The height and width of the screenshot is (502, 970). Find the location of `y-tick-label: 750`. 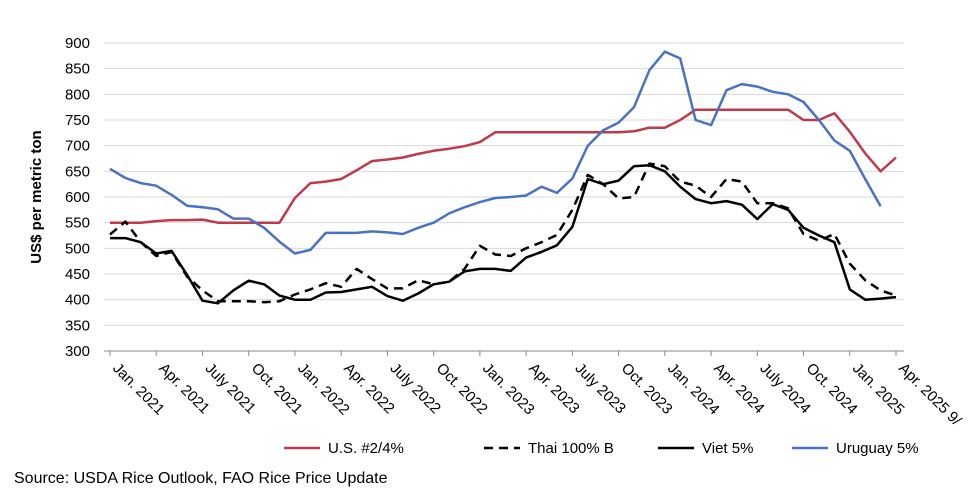

y-tick-label: 750 is located at coordinates (77, 120).